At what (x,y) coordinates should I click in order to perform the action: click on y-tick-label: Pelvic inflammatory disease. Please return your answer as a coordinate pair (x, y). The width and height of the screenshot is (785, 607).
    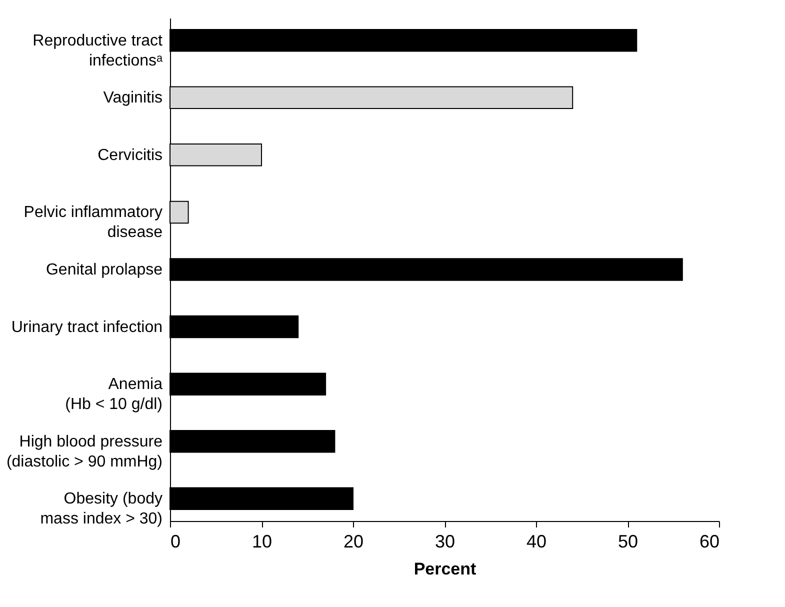
    Looking at the image, I should click on (93, 223).